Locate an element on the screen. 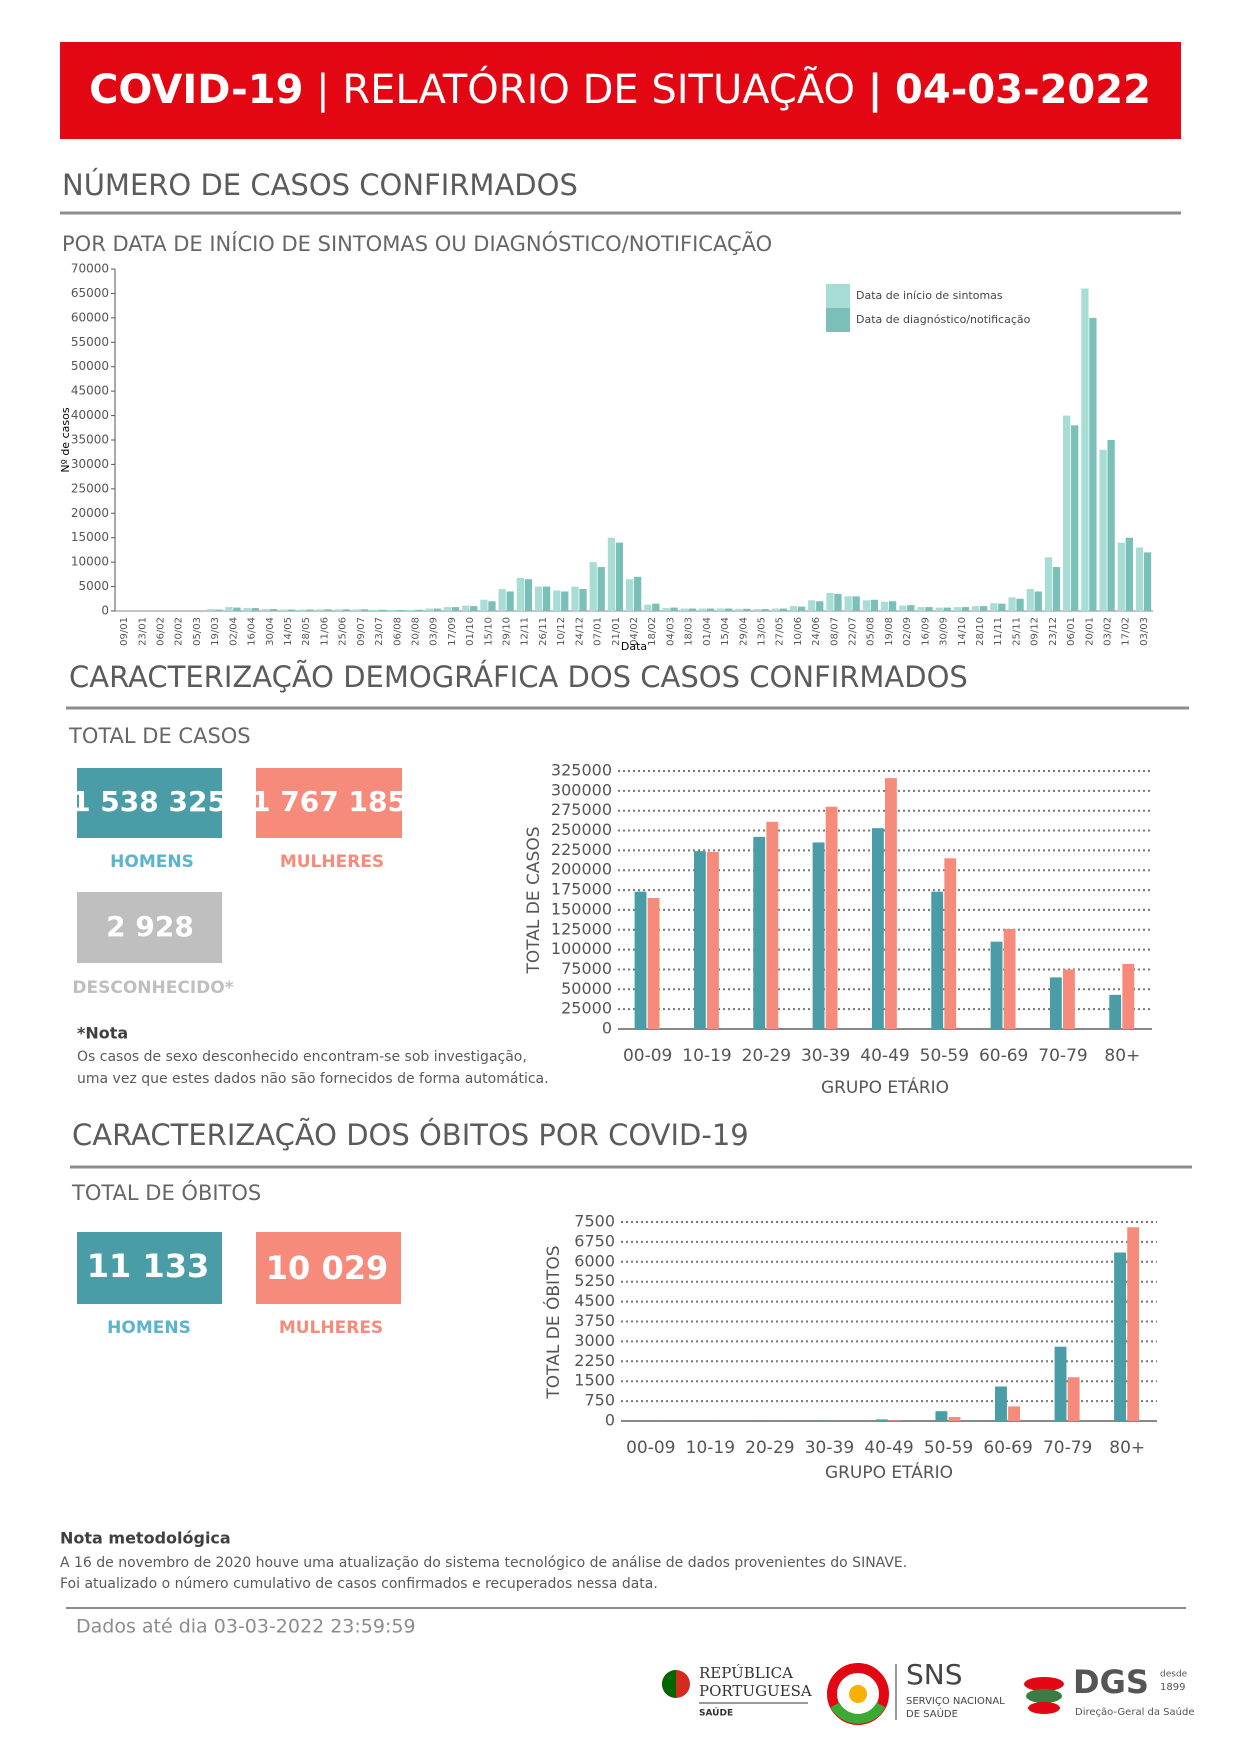 This screenshot has width=1240, height=1754. x-axis-label: GRUPO ETÁRIO is located at coordinates (885, 1087).